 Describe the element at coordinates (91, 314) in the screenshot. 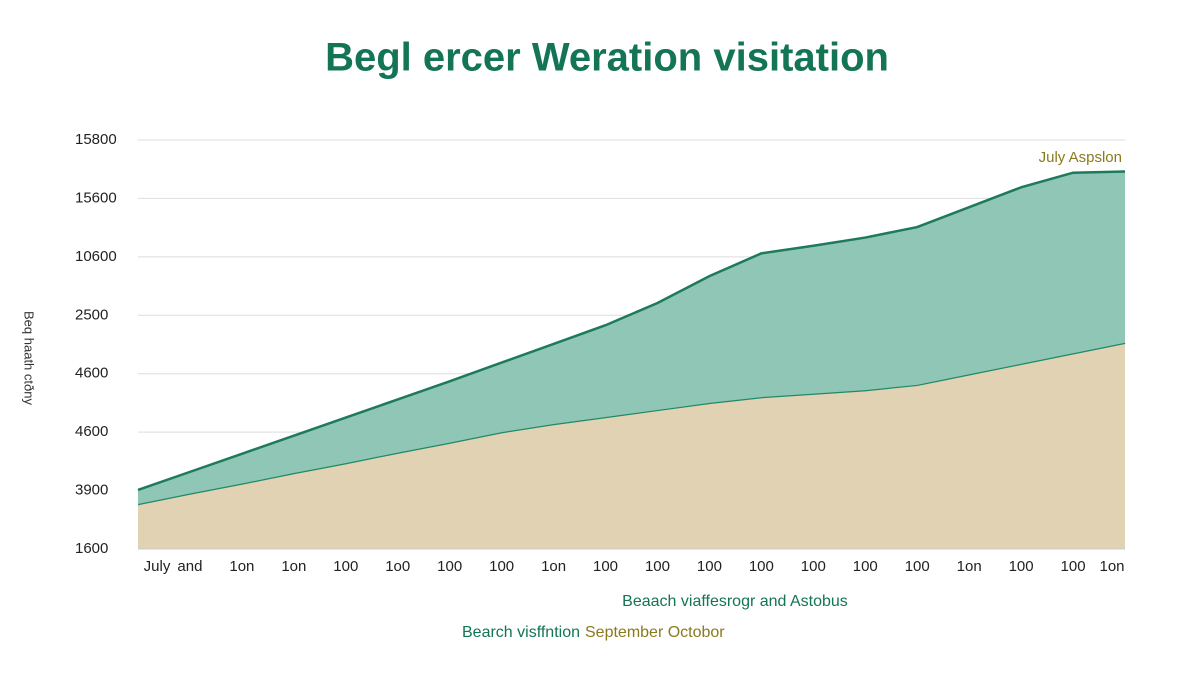

I see `y-tick-label: 2500` at that location.